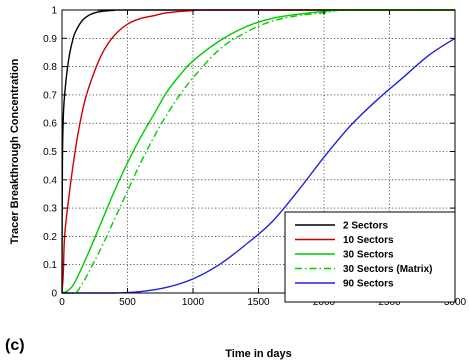 The height and width of the screenshot is (364, 469). I want to click on legend-entry-10-sectors: 10 Sectors, so click(368, 240).